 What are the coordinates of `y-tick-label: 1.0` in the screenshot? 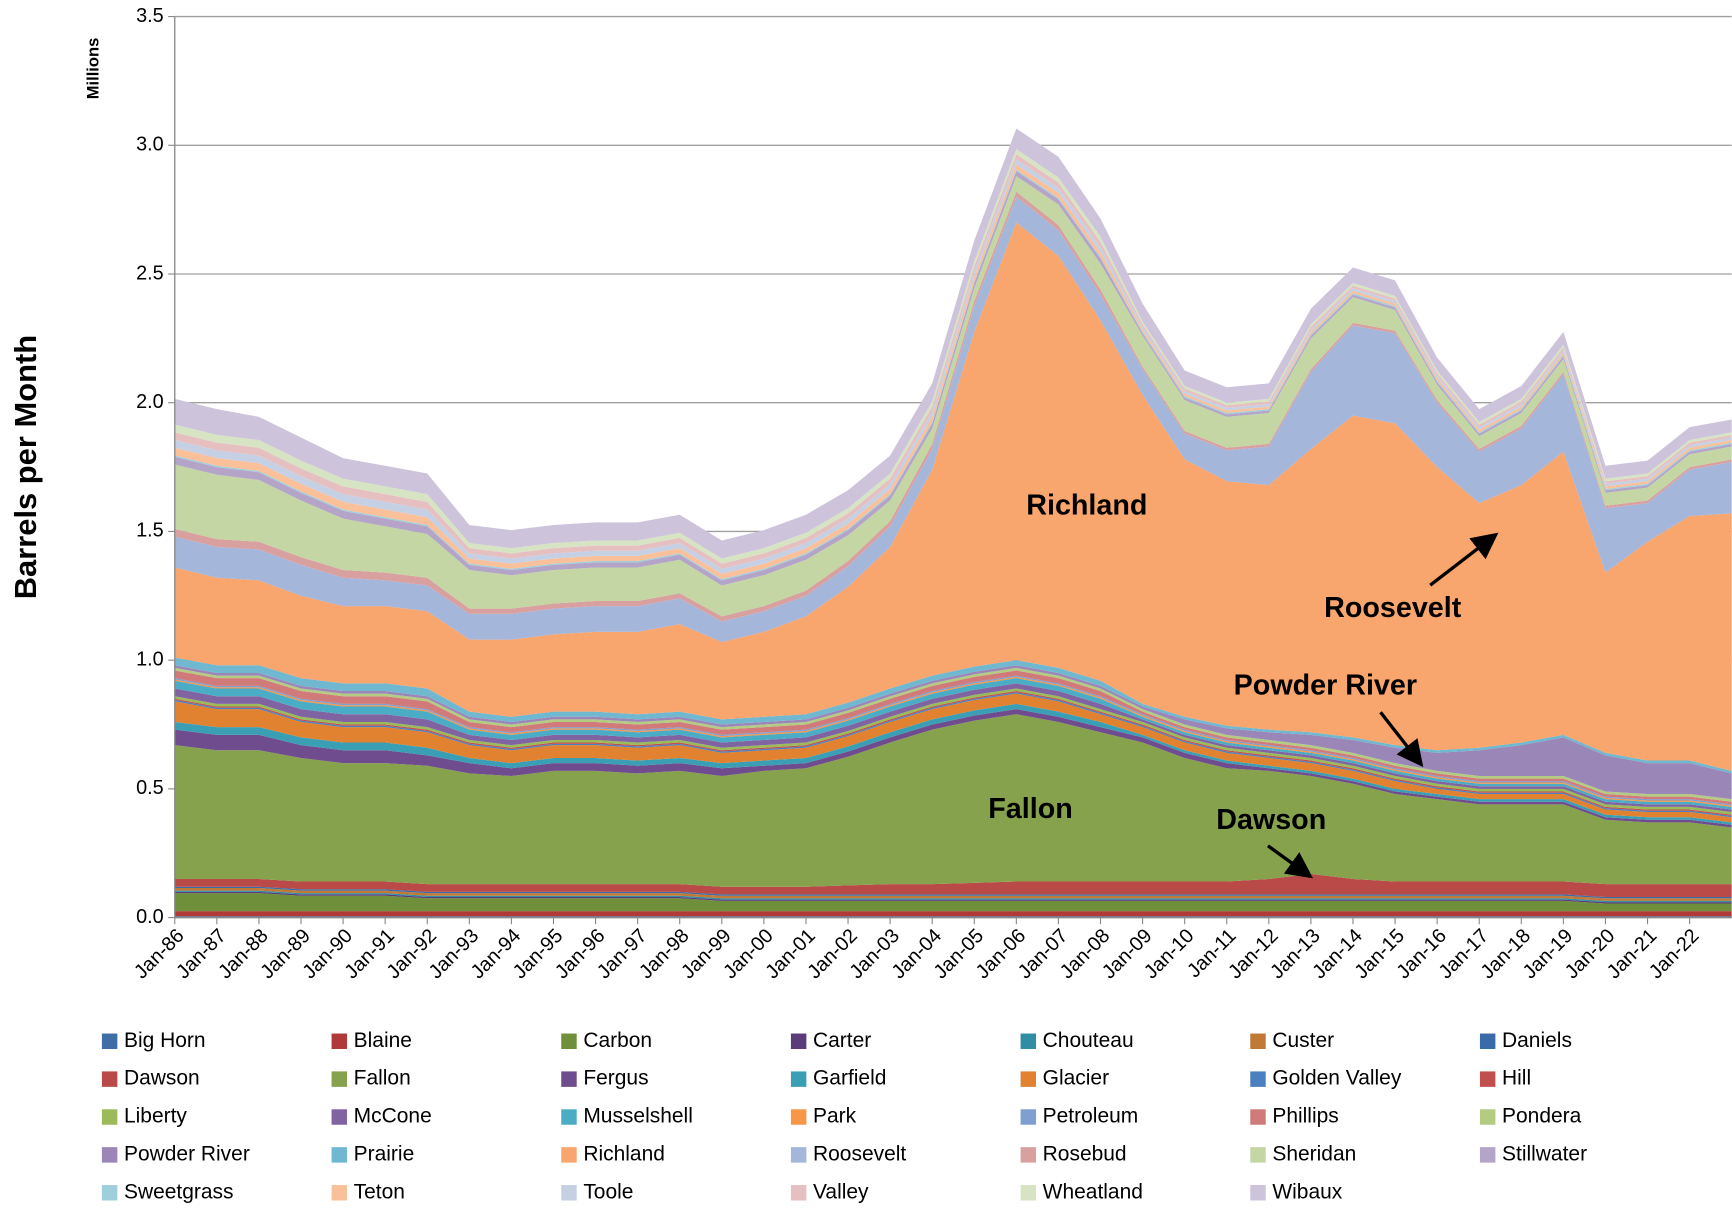 It's located at (150, 659).